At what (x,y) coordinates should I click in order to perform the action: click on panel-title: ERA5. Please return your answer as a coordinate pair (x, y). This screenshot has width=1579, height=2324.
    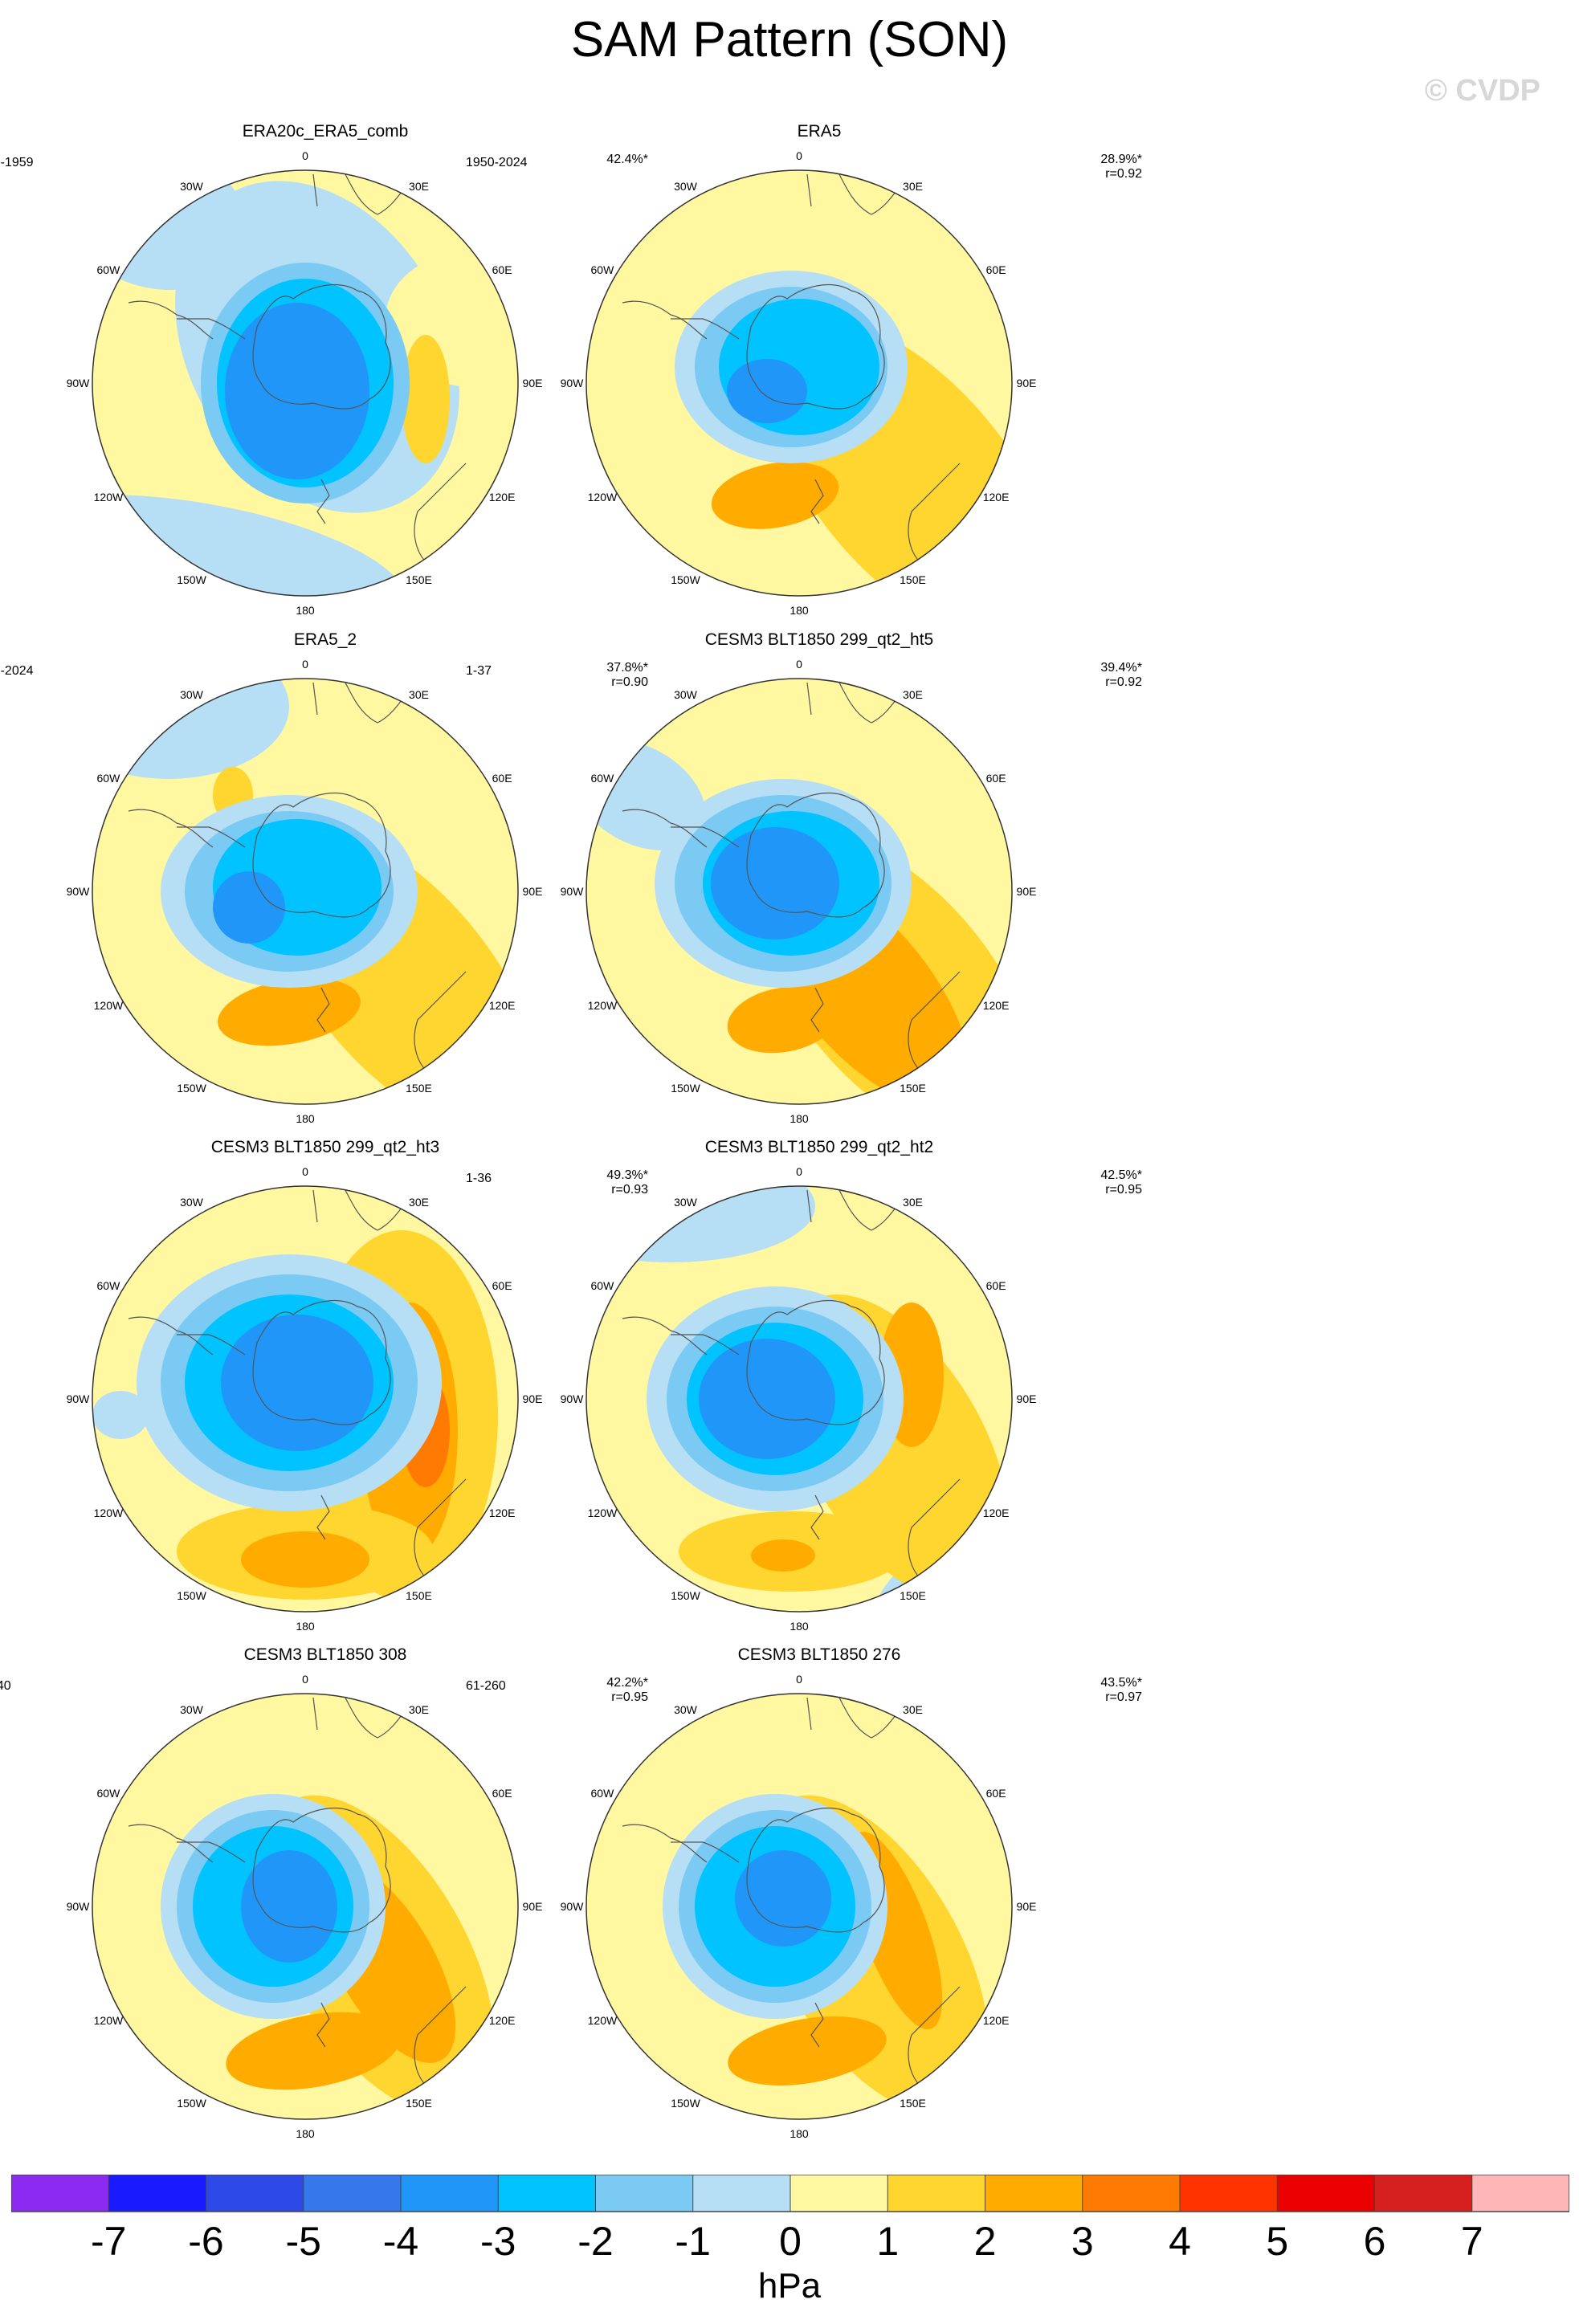
    Looking at the image, I should click on (819, 131).